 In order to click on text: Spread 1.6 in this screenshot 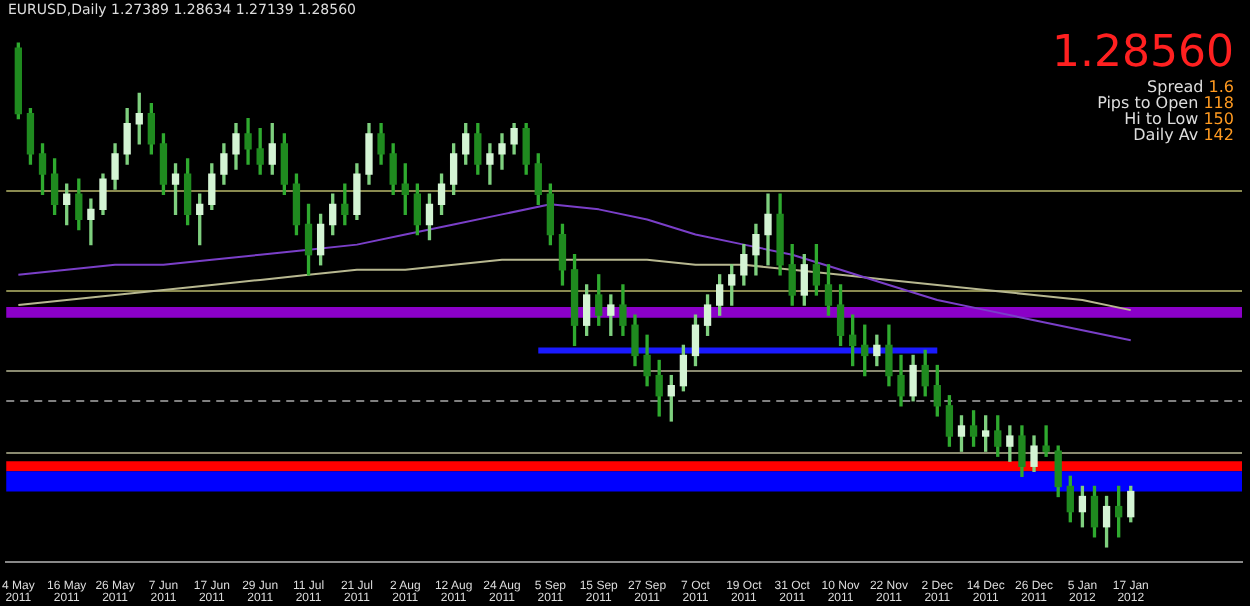, I will do `click(1190, 87)`.